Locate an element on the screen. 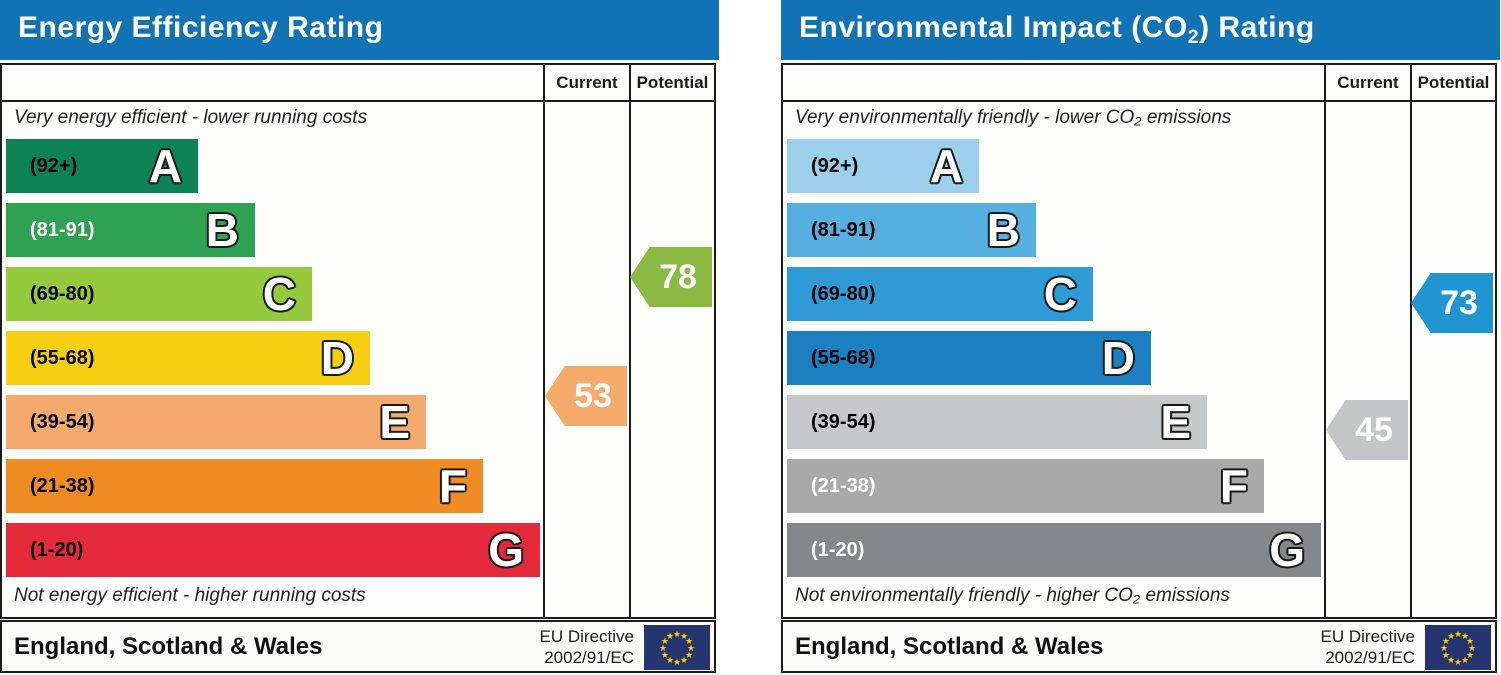  environmental-title: Environmental Impact (CO2) Rating is located at coordinates (1048, 30).